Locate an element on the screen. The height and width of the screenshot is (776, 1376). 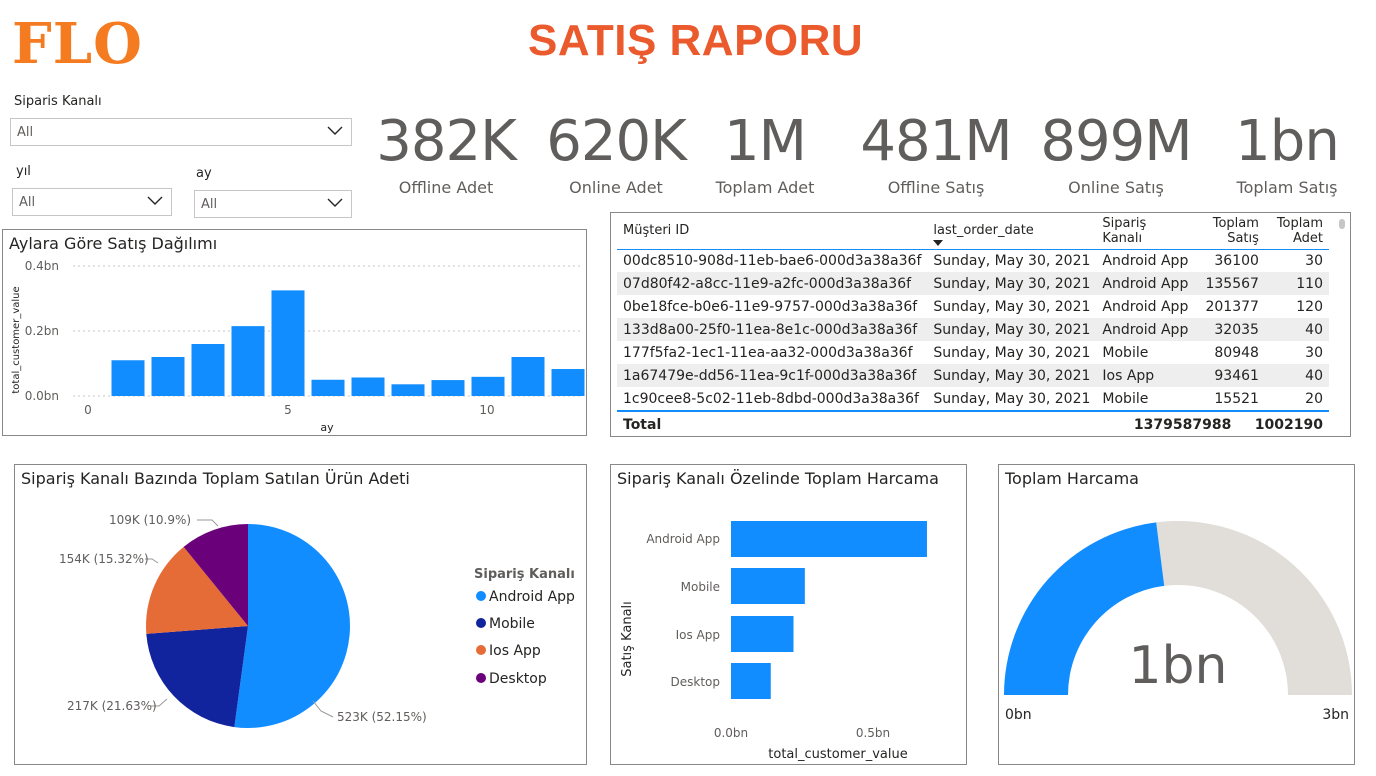
category-label: Mobile is located at coordinates (700, 587).